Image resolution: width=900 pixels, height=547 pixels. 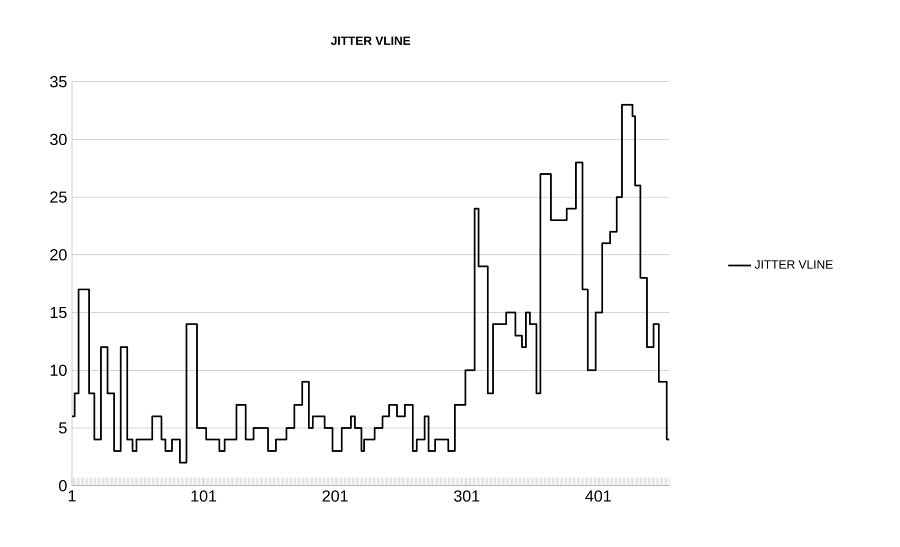 What do you see at coordinates (58, 140) in the screenshot?
I see `y-tick-label: 30` at bounding box center [58, 140].